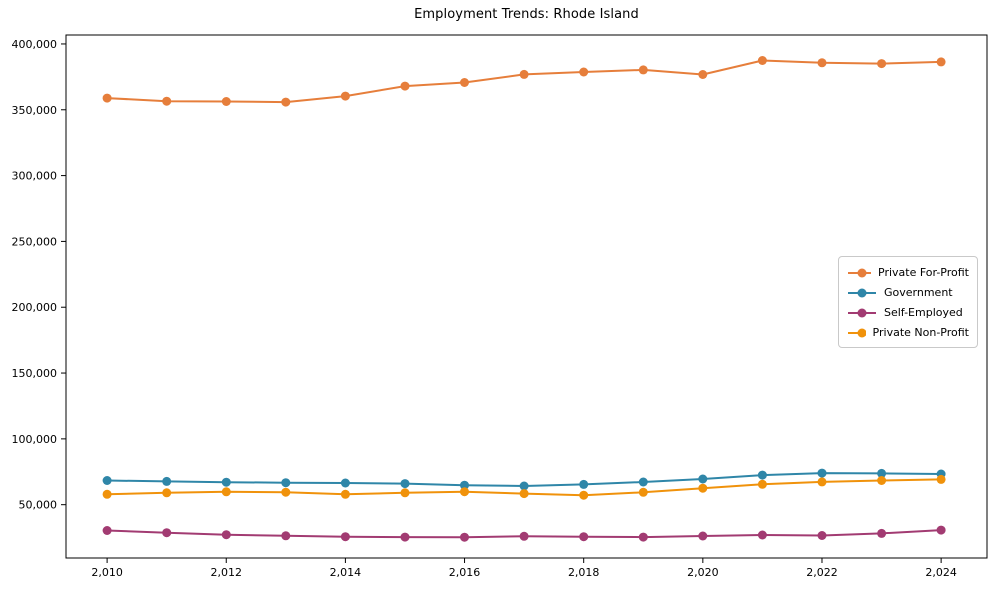  Describe the element at coordinates (859, 272) in the screenshot. I see `legend-marker-private-for-profit` at that location.